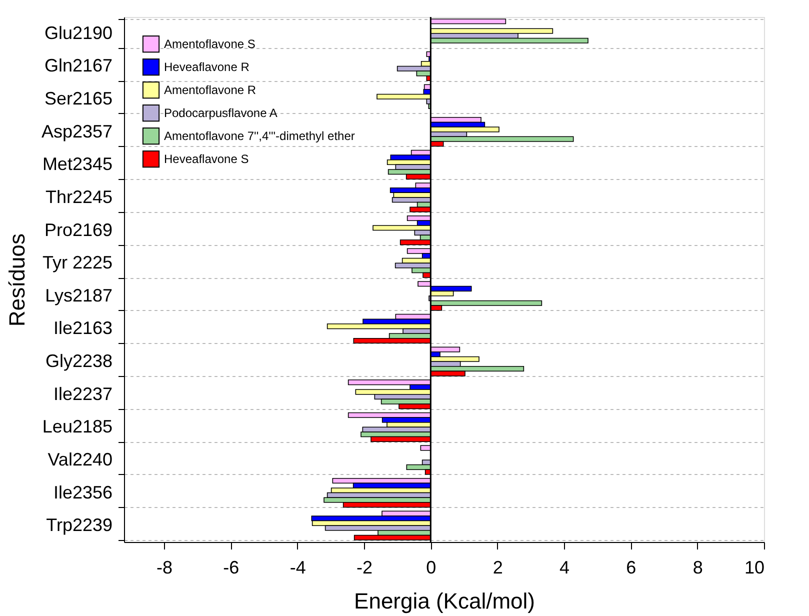  What do you see at coordinates (77, 164) in the screenshot?
I see `y-tick-label: Met2345` at bounding box center [77, 164].